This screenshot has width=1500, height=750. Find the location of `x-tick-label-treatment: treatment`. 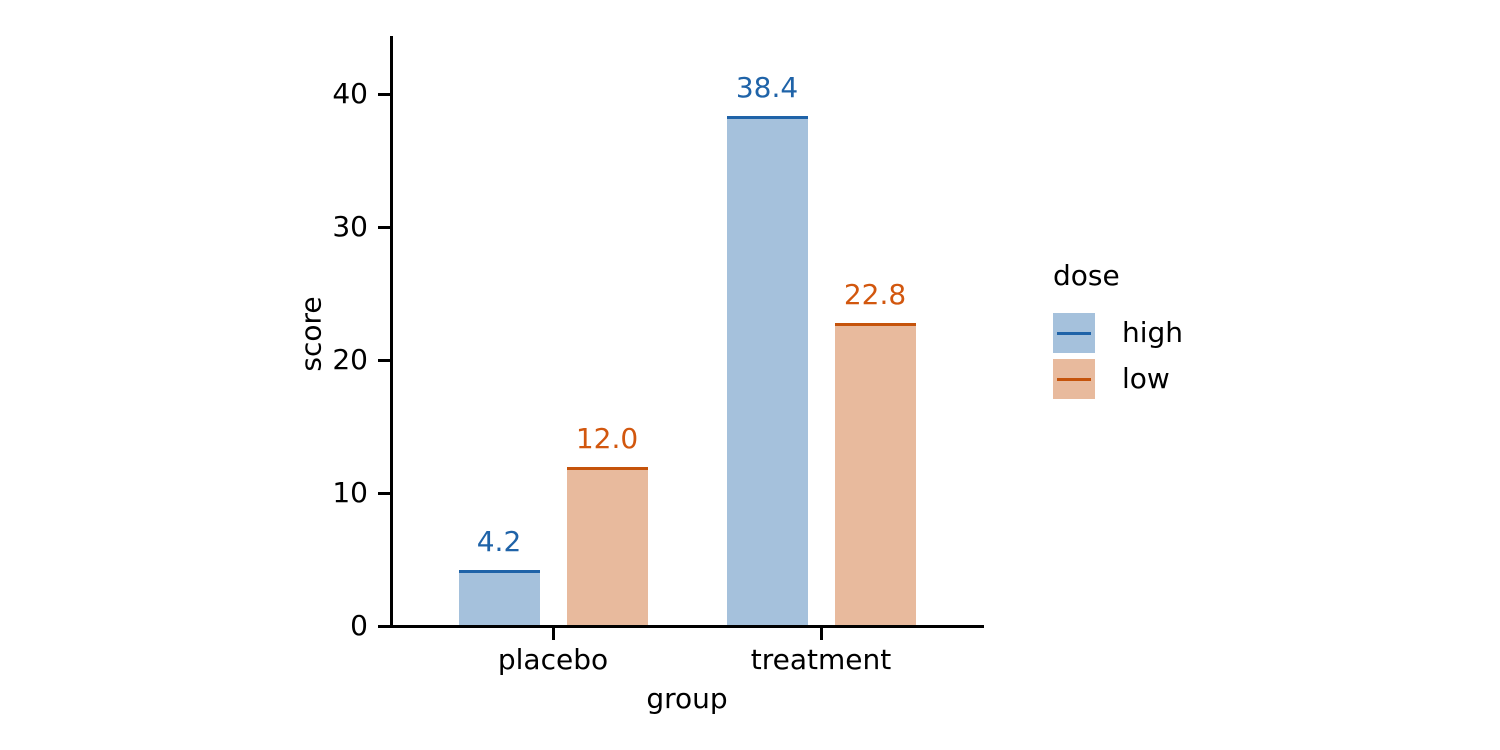

x-tick-label-treatment: treatment is located at coordinates (821, 659).